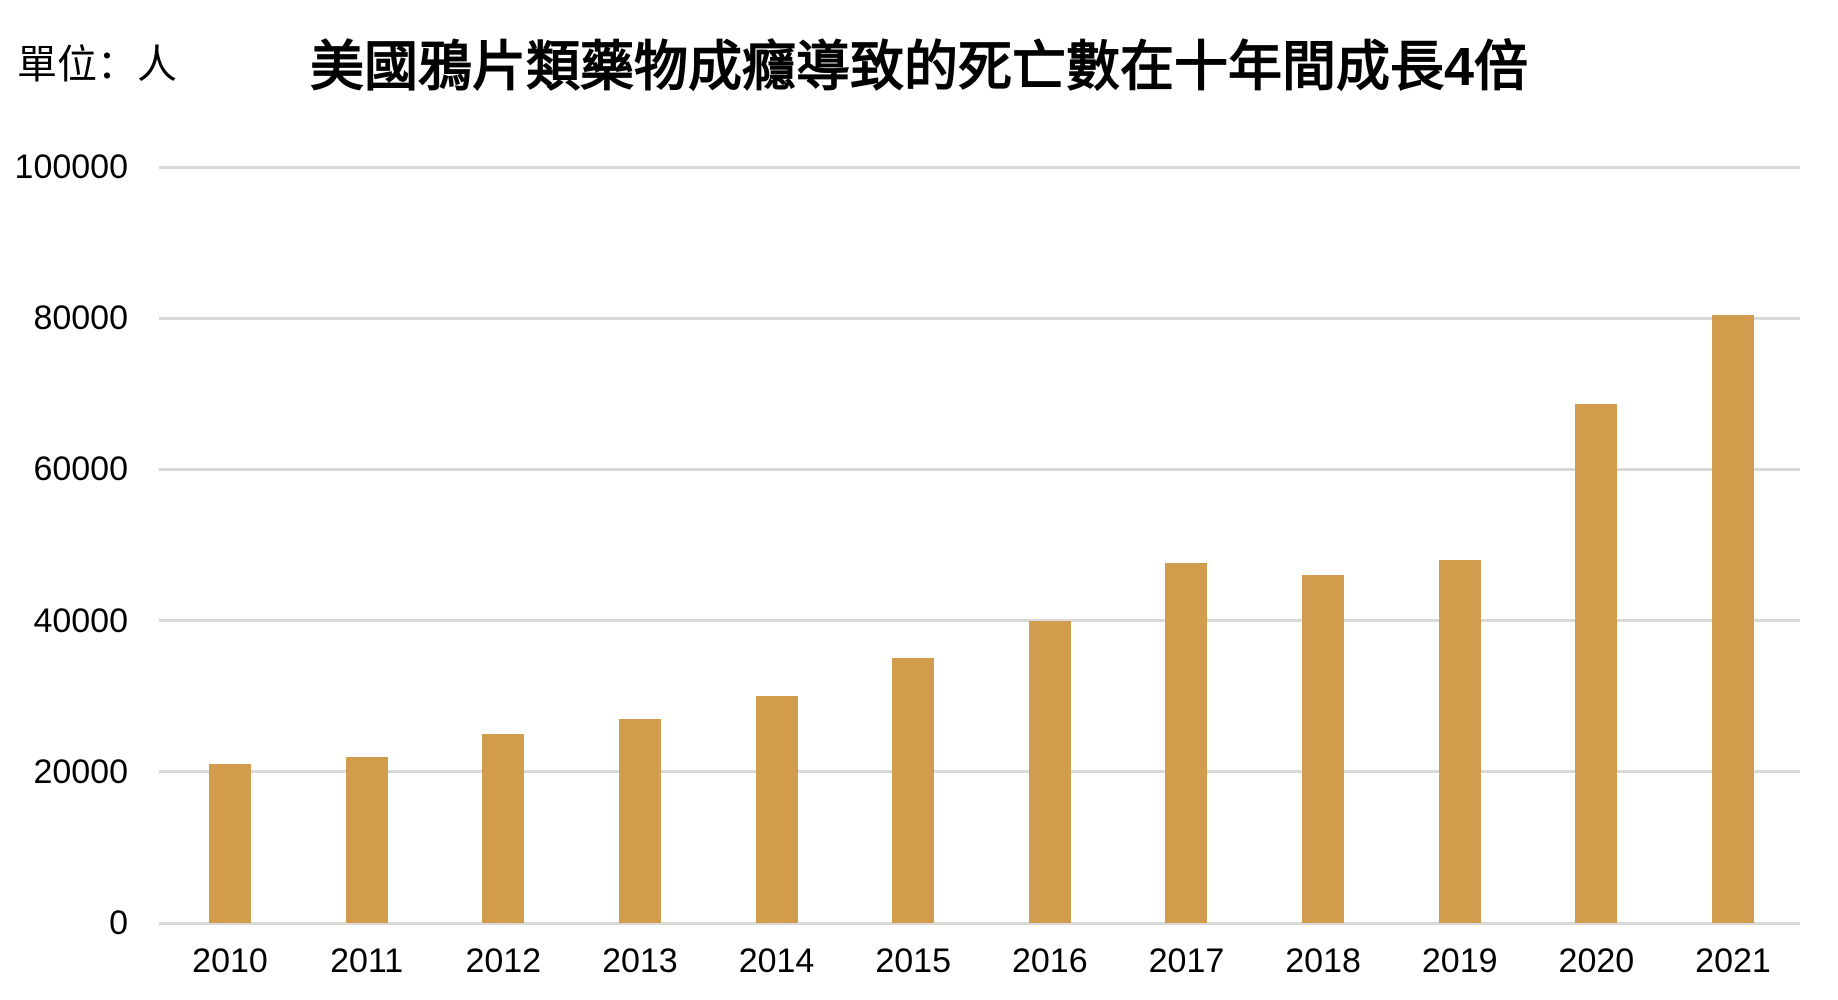 Image resolution: width=1838 pixels, height=1000 pixels. Describe the element at coordinates (913, 961) in the screenshot. I see `x-label-2015: 2015` at that location.